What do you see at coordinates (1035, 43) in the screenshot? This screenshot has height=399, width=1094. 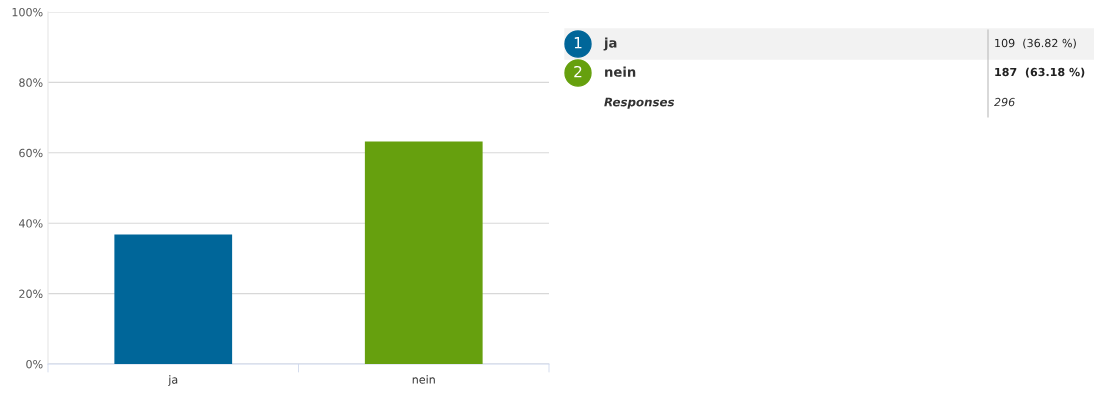 I see `text: 109 (36.82 %)` at bounding box center [1035, 43].